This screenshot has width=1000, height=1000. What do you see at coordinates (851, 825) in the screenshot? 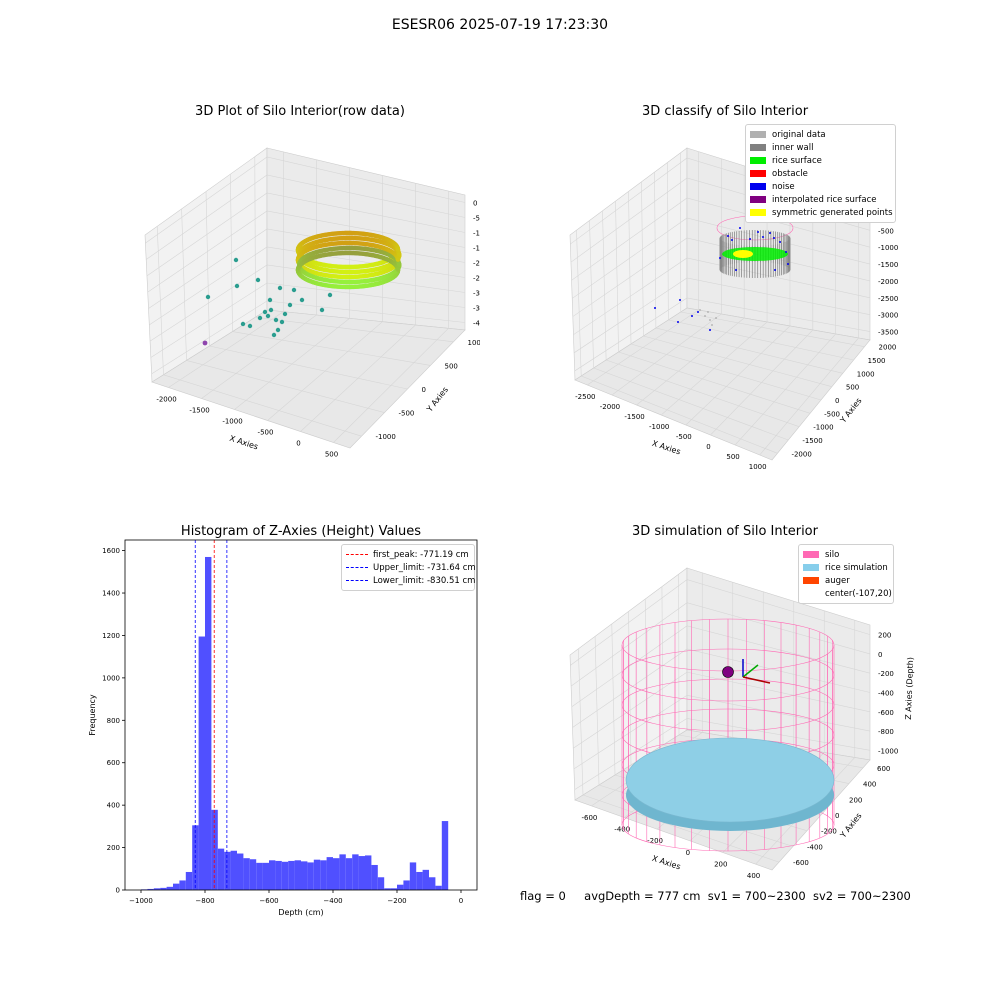
I see `y-axis-label: Y Axies` at bounding box center [851, 825].